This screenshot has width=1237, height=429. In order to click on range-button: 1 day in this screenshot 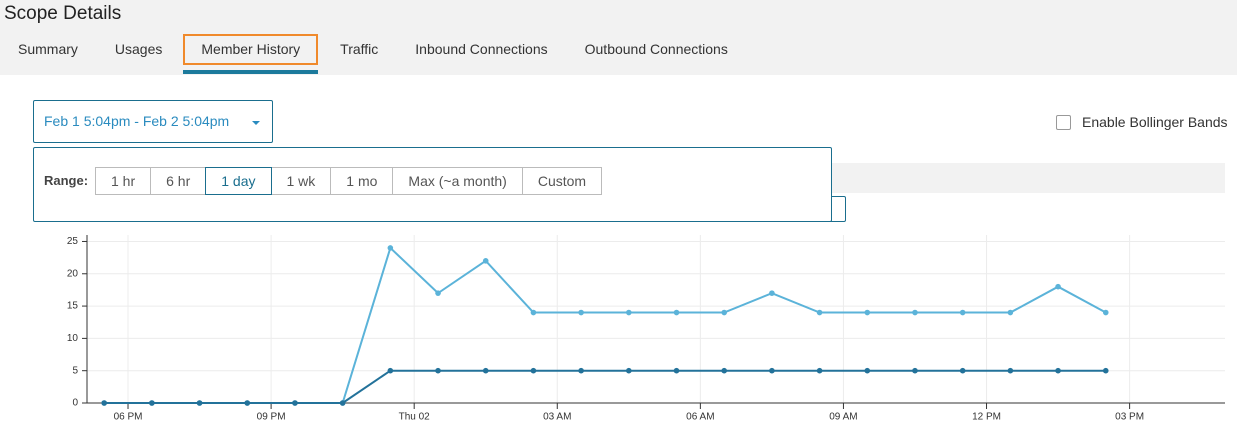, I will do `click(238, 181)`.